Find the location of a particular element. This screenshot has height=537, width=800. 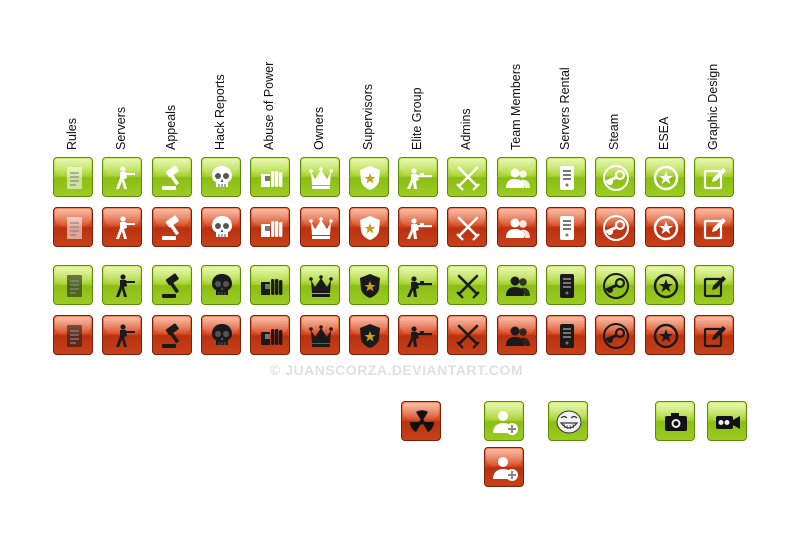

camera-icon is located at coordinates (676, 422).